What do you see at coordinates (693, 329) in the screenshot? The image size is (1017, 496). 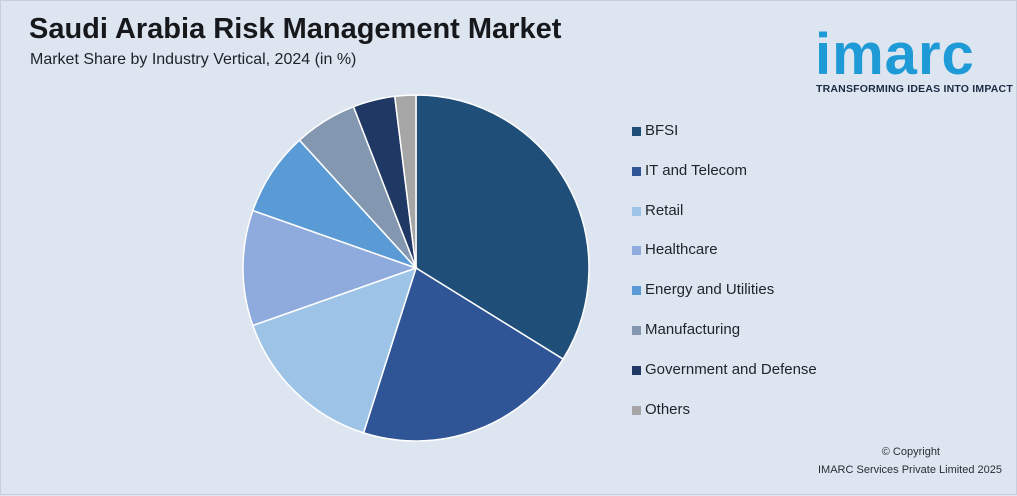 I see `legend-label: Manufacturing` at bounding box center [693, 329].